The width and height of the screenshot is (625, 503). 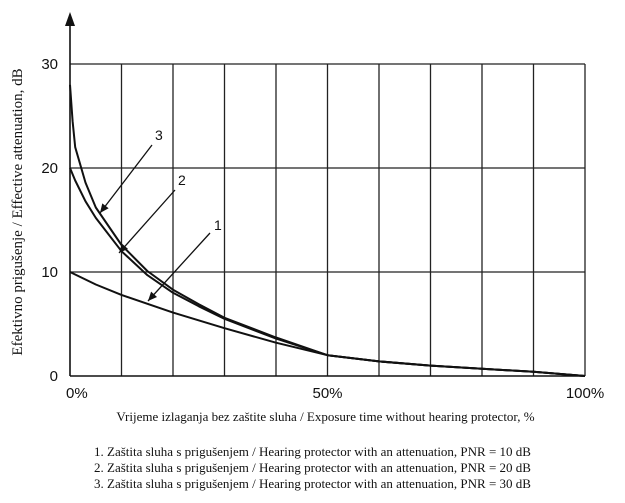 I want to click on x-tick-label: 0%, so click(x=77, y=393).